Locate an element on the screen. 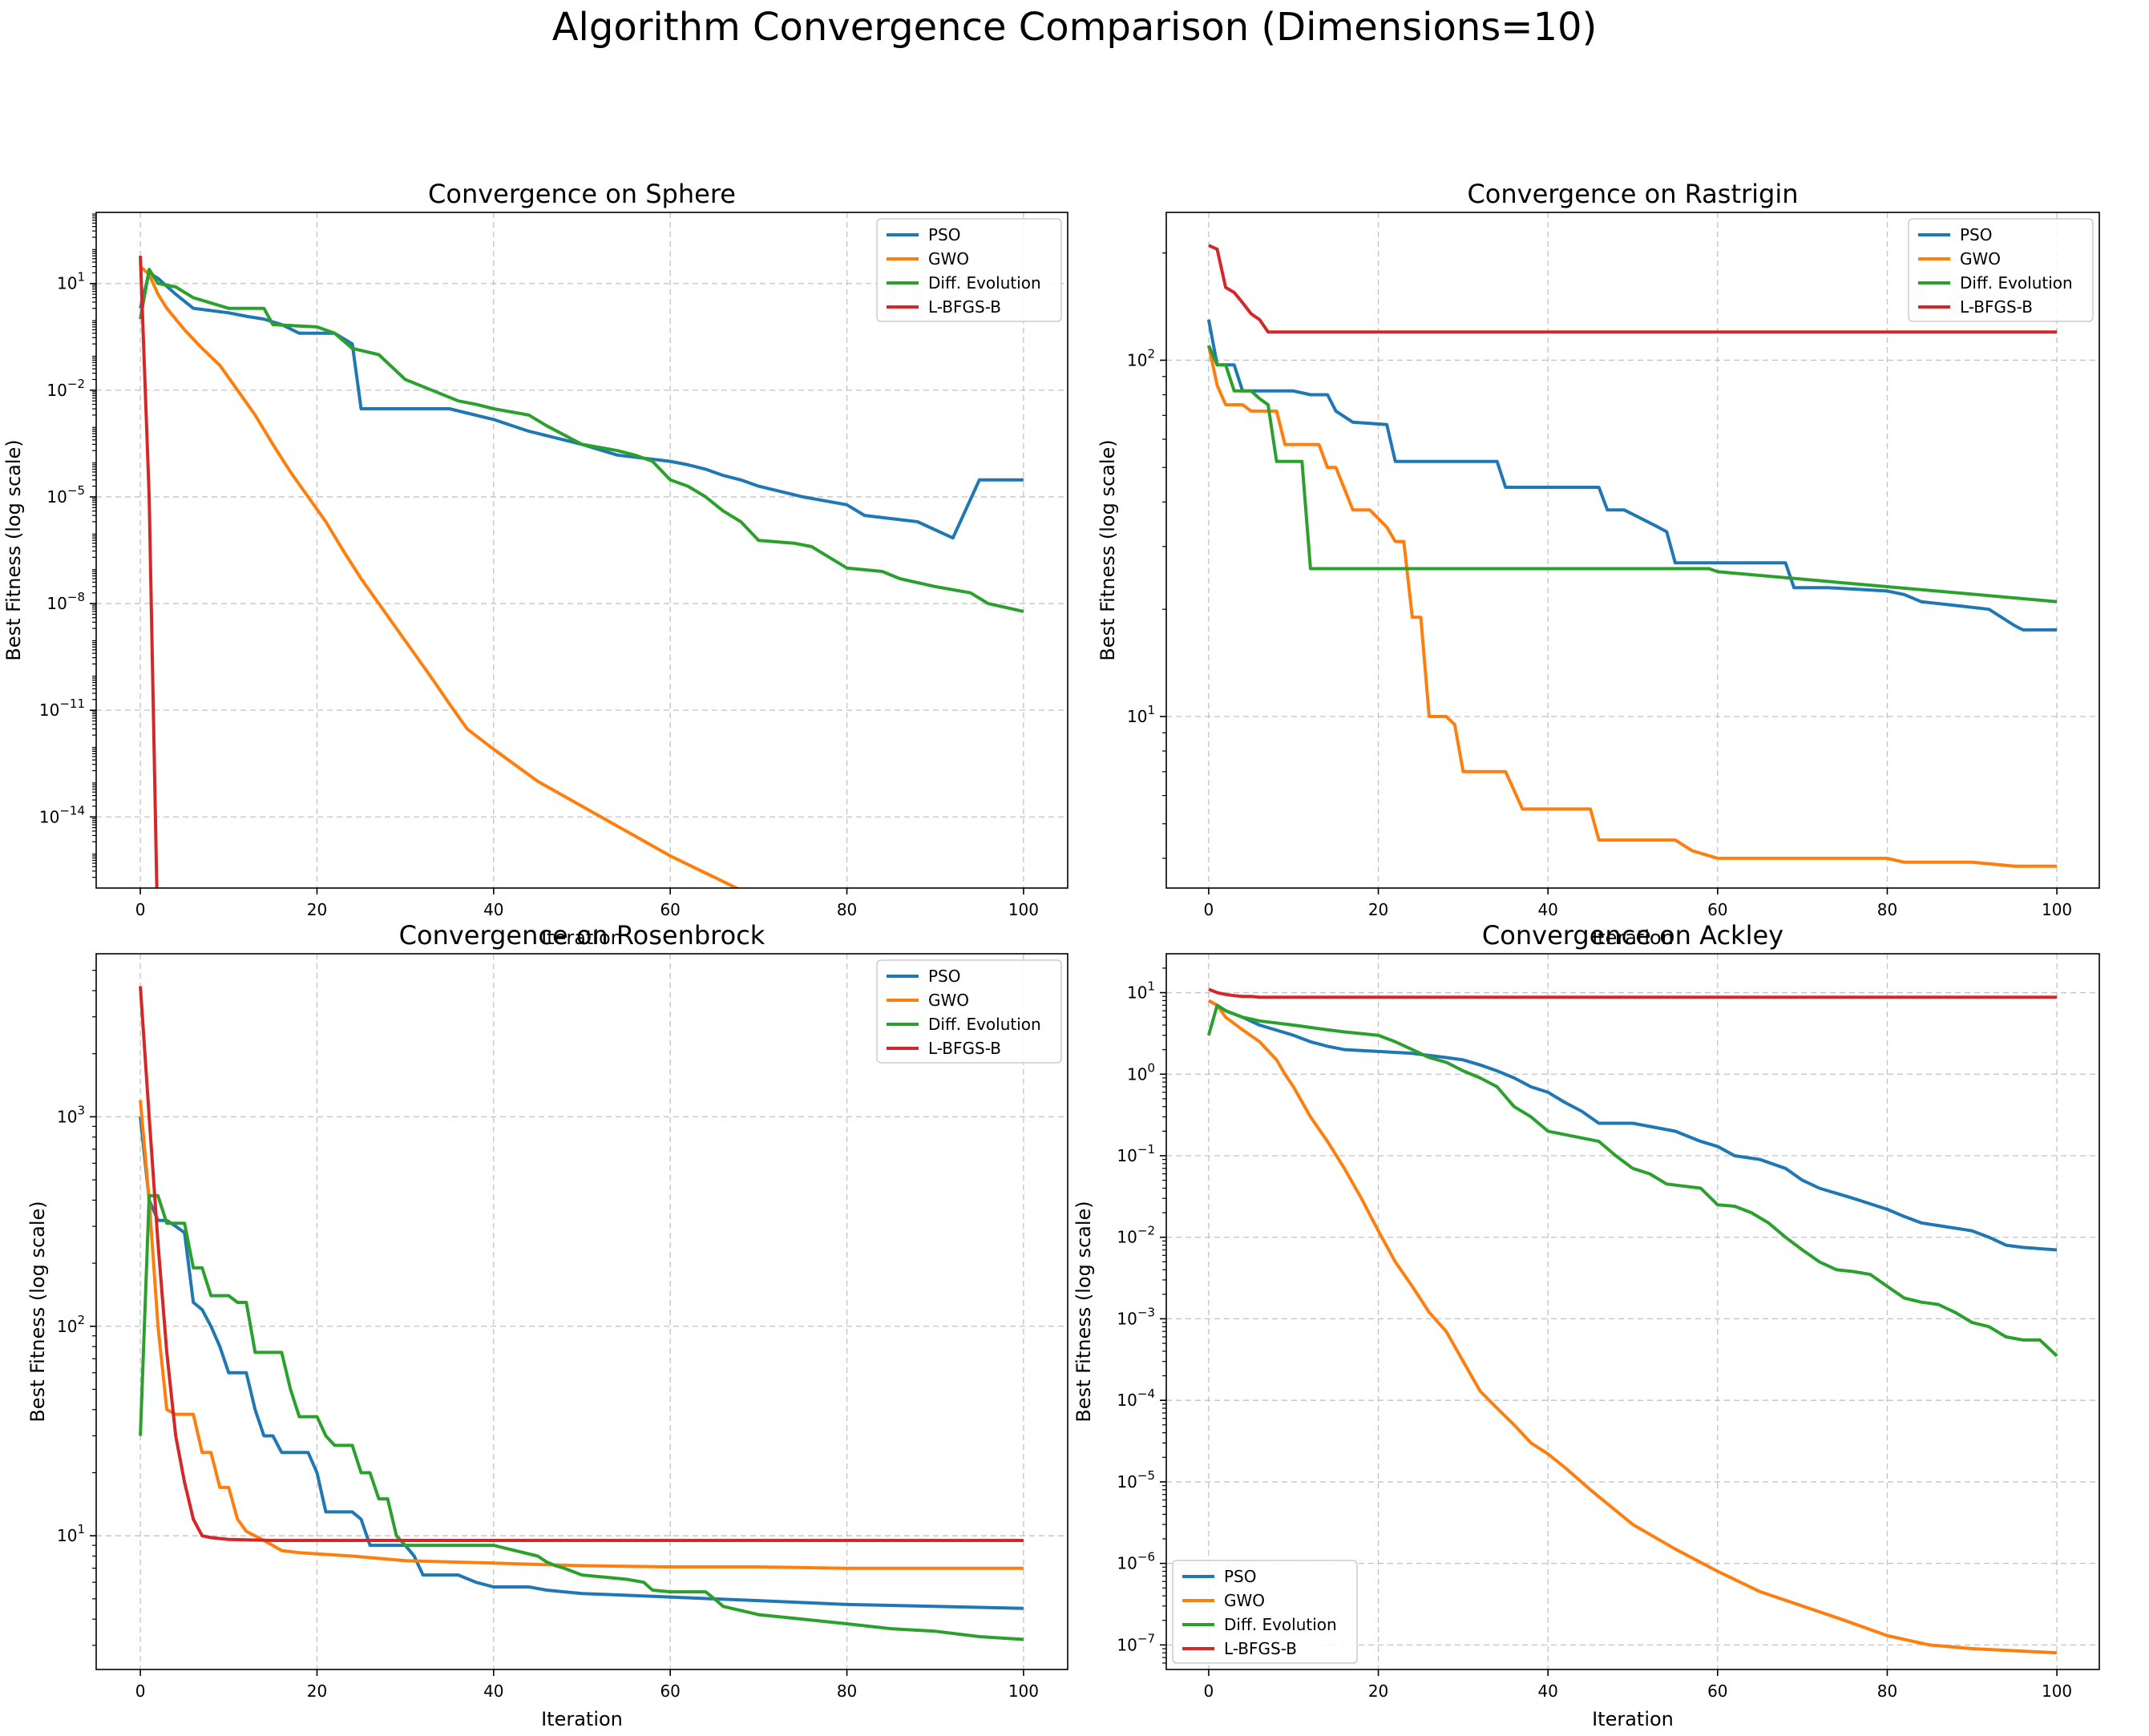  subplot-title: Convergence on Rastrigin is located at coordinates (1632, 194).